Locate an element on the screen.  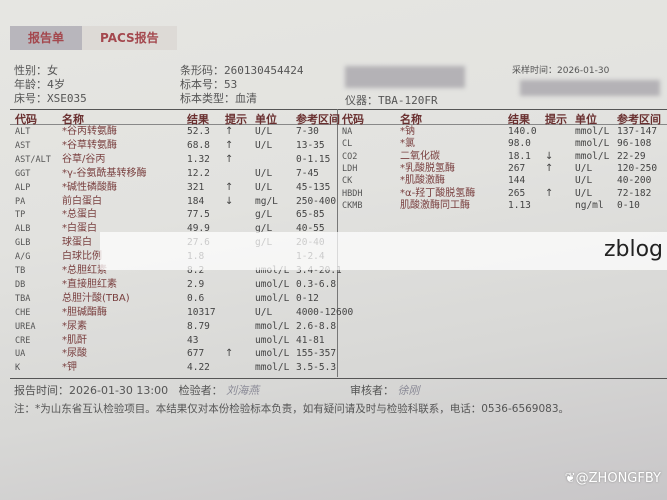
cell-result: 1.13 is located at coordinates (519, 205).